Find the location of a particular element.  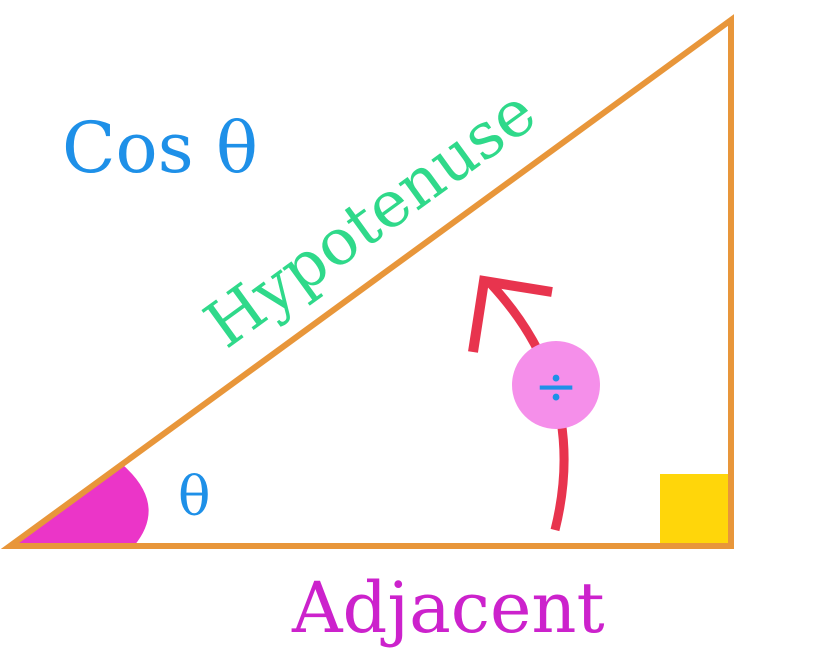

divide-symbol: ÷ is located at coordinates (556, 387).